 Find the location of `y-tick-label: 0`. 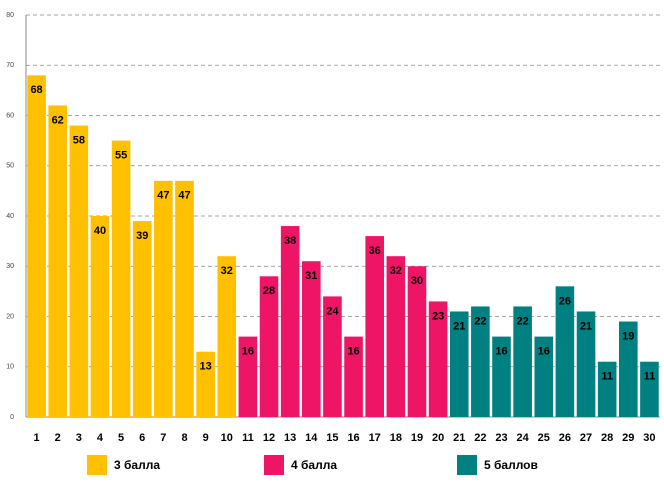

y-tick-label: 0 is located at coordinates (12, 417).